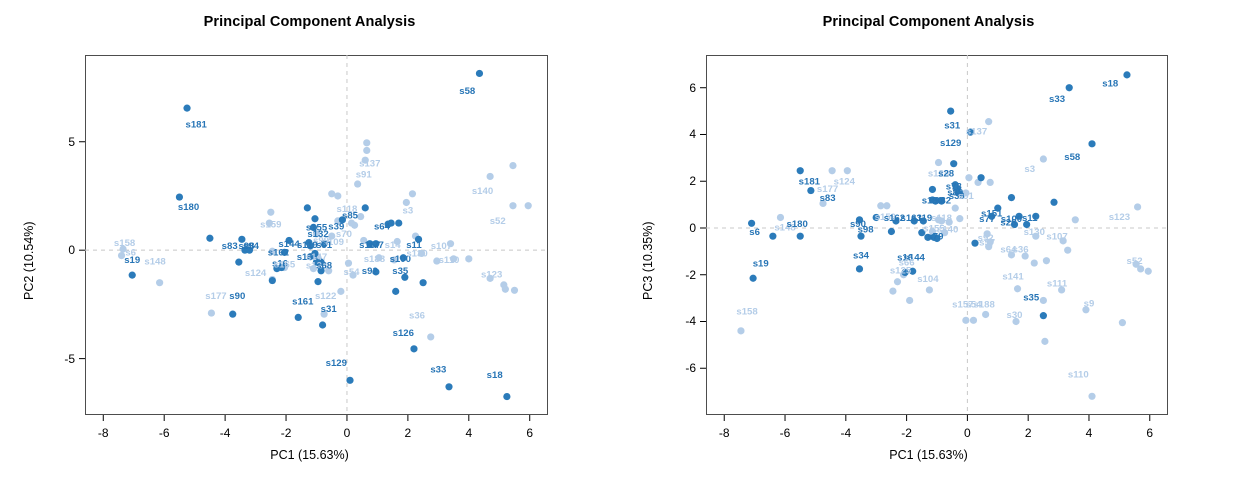 The image size is (1238, 500). I want to click on point-label: s157, so click(962, 304).